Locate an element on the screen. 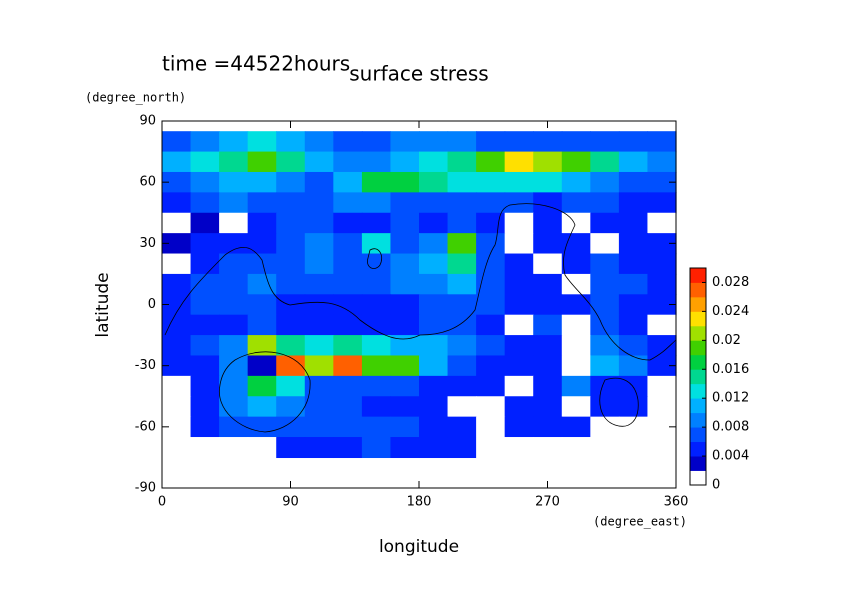 The width and height of the screenshot is (842, 595). y-tick-label: -60 is located at coordinates (145, 426).